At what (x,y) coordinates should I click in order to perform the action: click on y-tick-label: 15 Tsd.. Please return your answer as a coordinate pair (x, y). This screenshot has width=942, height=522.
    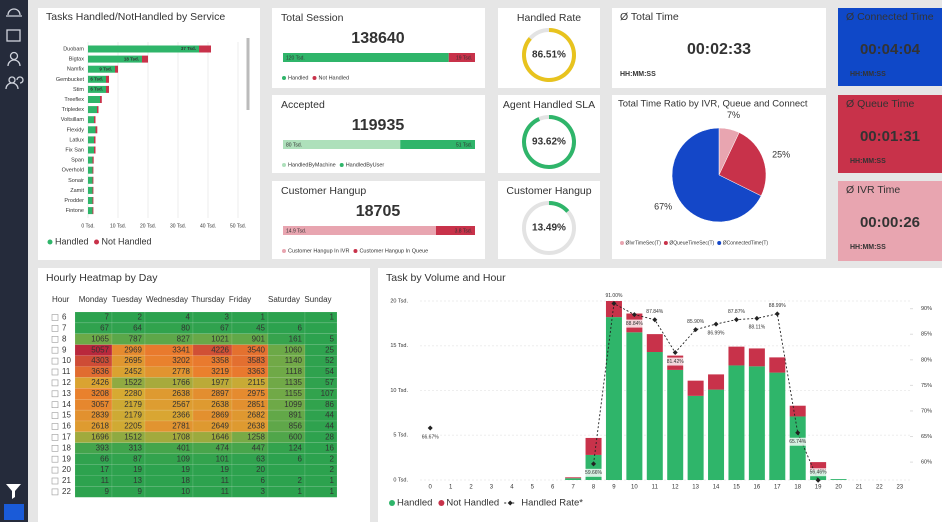
    Looking at the image, I should click on (399, 346).